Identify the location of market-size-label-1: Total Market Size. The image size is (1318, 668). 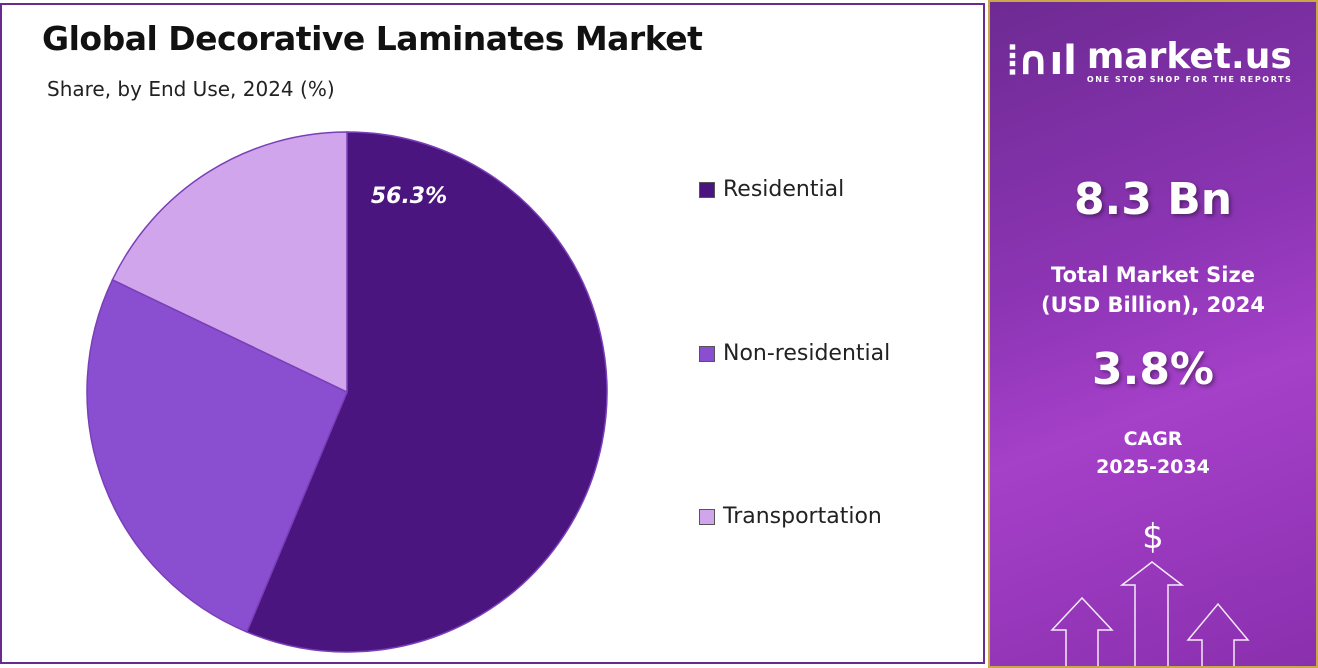
(1153, 275).